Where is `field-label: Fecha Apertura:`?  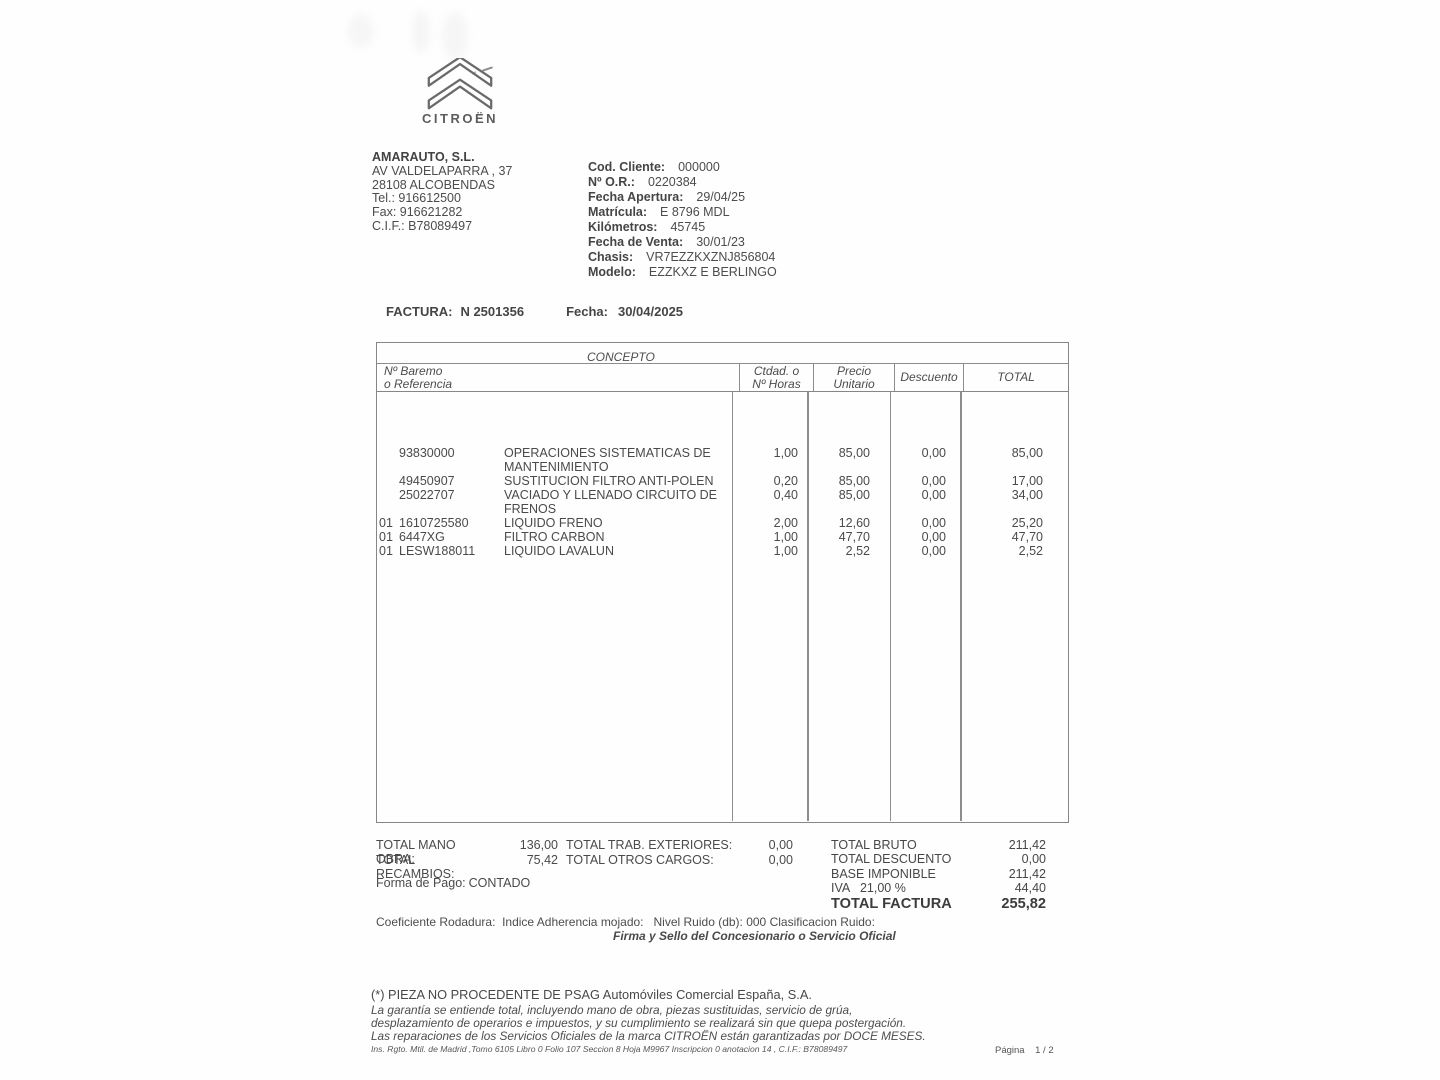 field-label: Fecha Apertura: is located at coordinates (636, 197).